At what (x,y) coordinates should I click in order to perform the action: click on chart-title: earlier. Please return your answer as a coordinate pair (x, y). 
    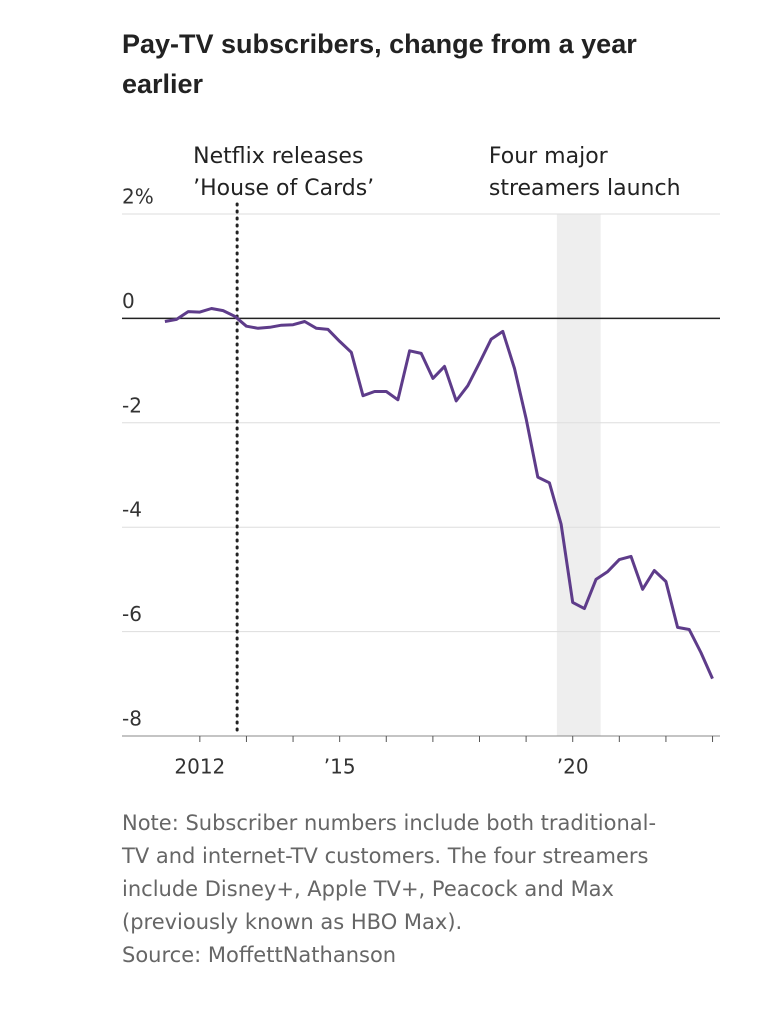
    Looking at the image, I should click on (163, 84).